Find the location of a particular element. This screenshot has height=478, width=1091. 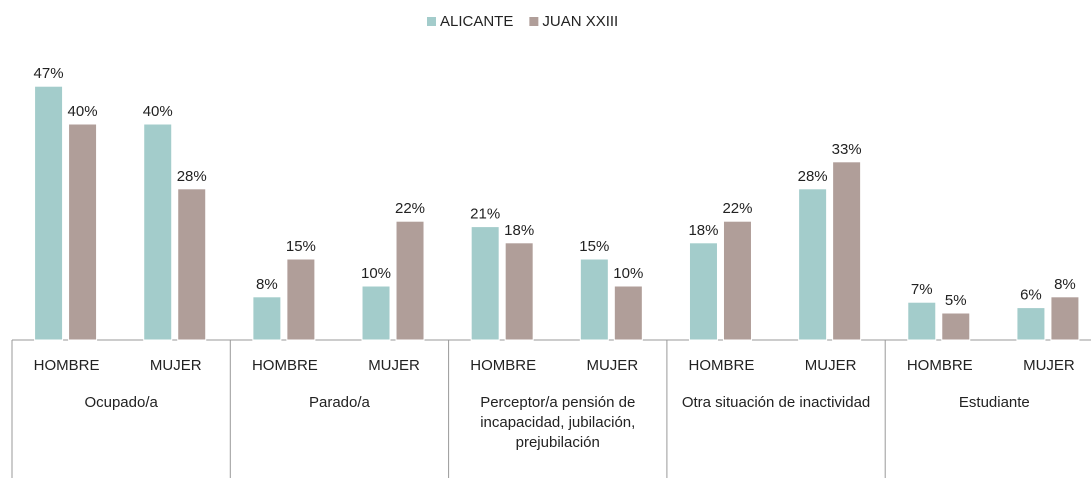

data-label: 7% is located at coordinates (922, 289).